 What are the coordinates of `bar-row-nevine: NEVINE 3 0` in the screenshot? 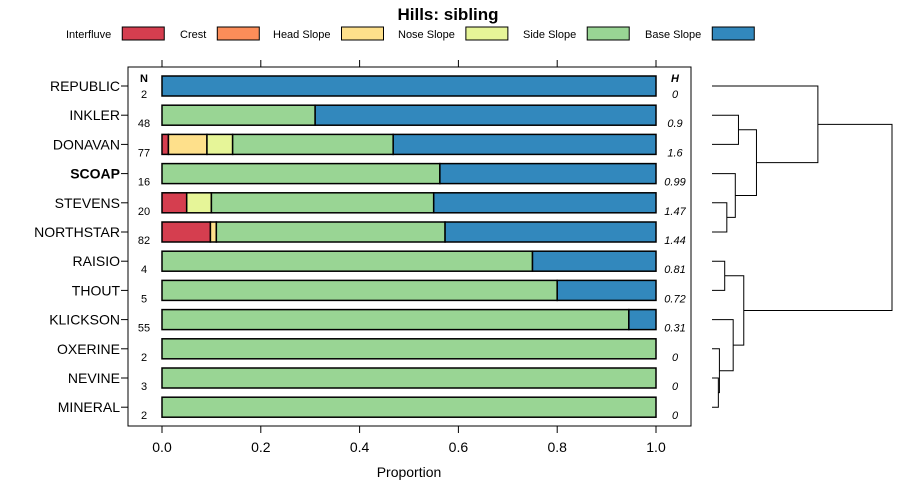 It's located at (373, 380).